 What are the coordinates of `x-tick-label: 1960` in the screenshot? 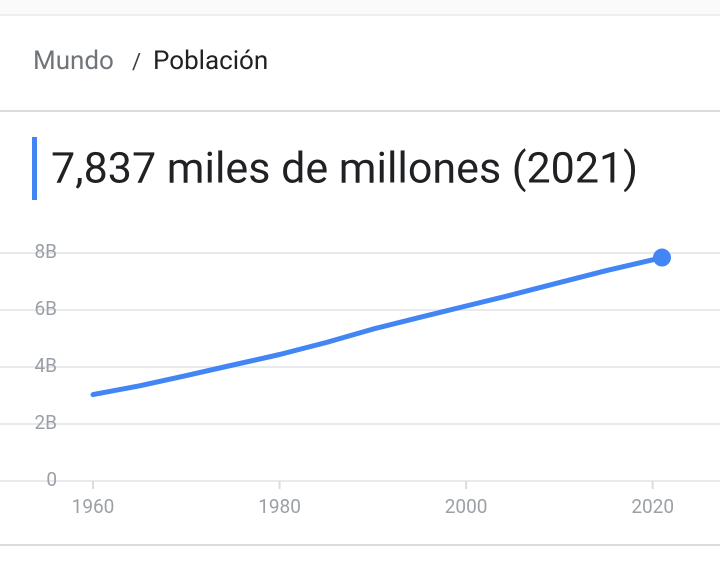 It's located at (93, 506).